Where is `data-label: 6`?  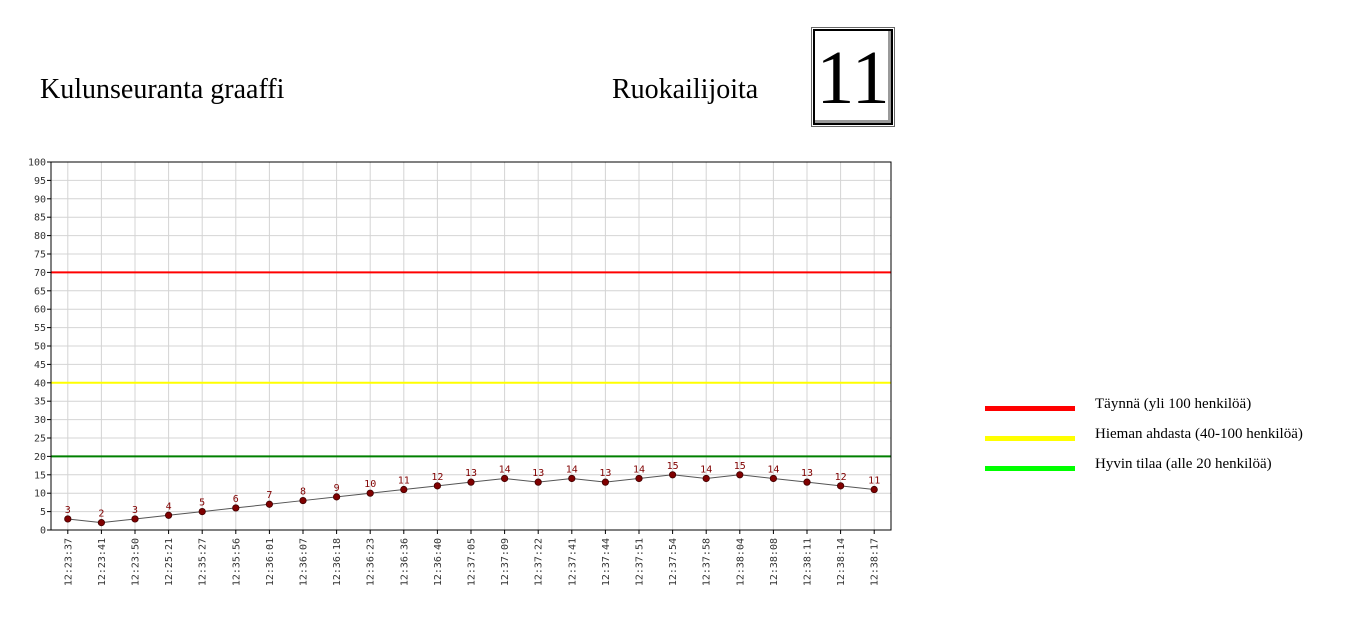
data-label: 6 is located at coordinates (236, 499).